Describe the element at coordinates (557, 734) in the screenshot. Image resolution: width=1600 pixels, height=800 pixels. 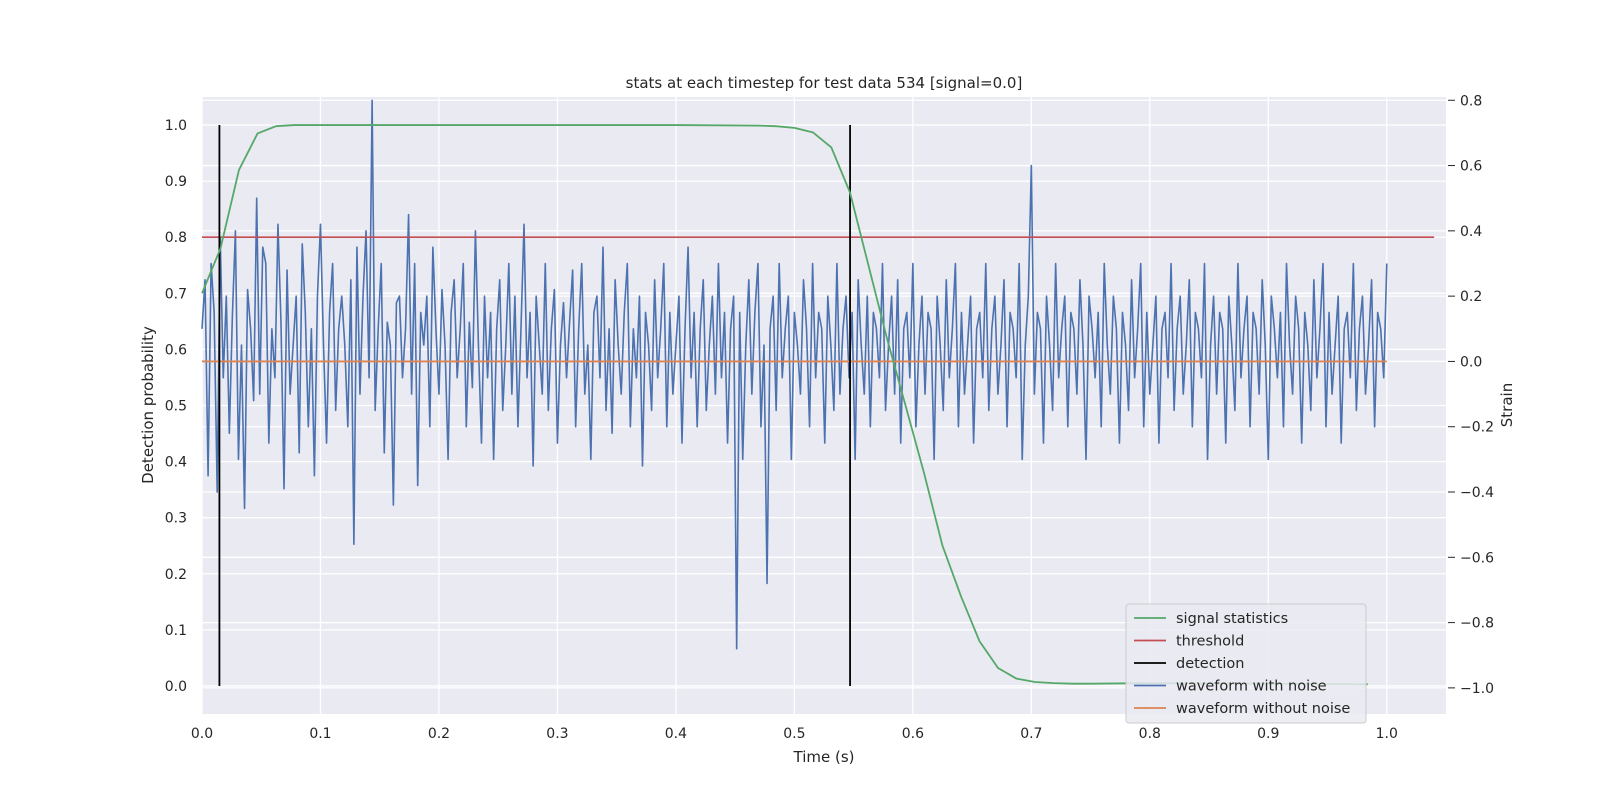
I see `x-tick-label: 0.3` at that location.